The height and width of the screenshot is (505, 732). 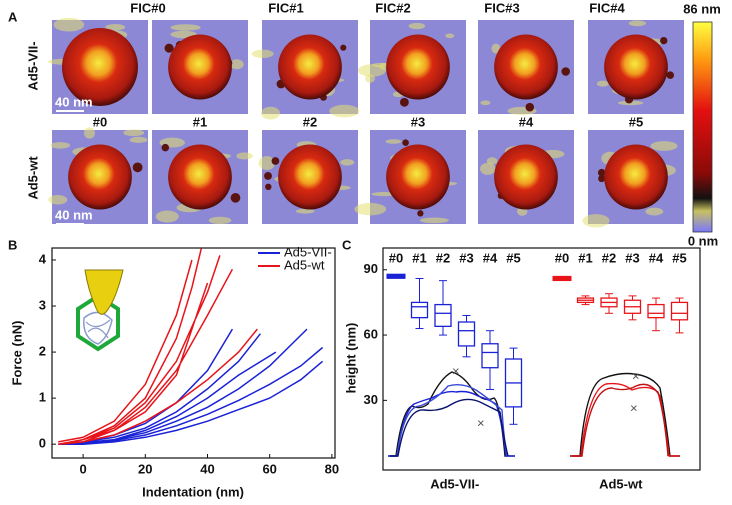 What do you see at coordinates (350, 358) in the screenshot?
I see `y-axis-title: height (nm)` at bounding box center [350, 358].